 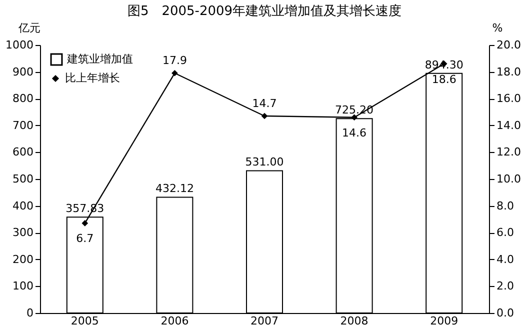 I want to click on y-tick-label: 300, so click(x=23, y=233).